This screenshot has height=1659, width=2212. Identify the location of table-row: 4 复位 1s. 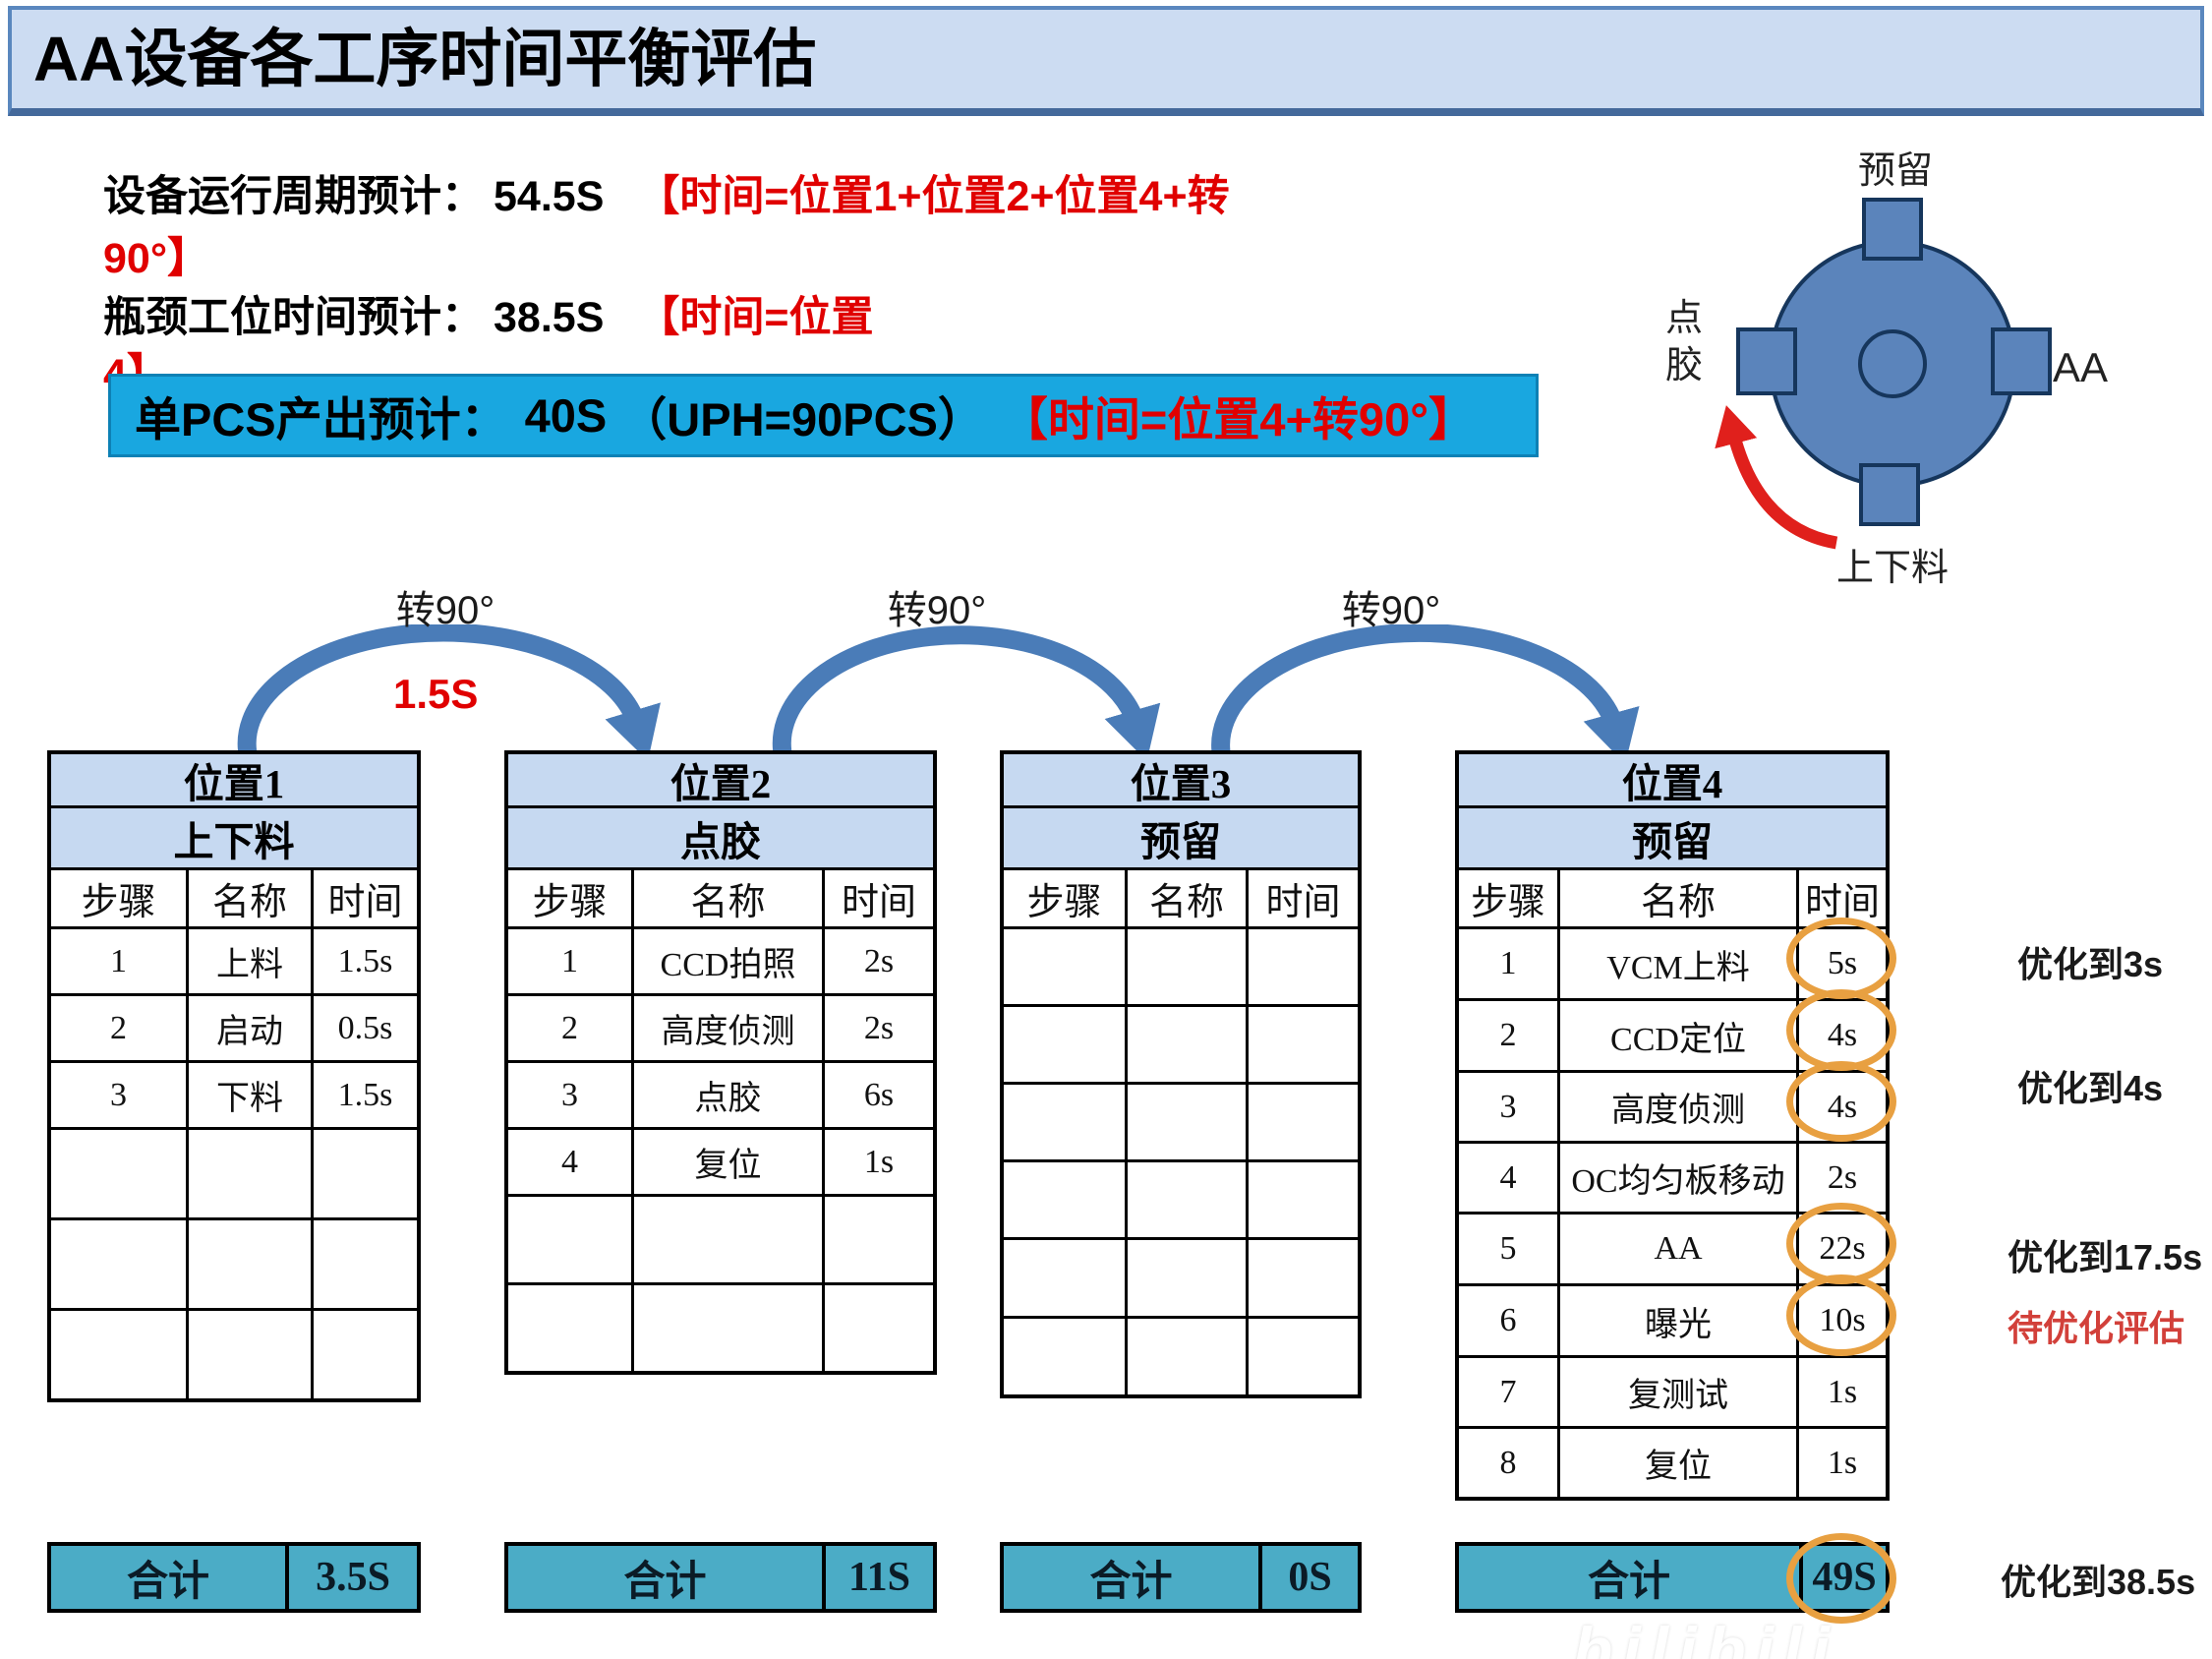
(720, 1160).